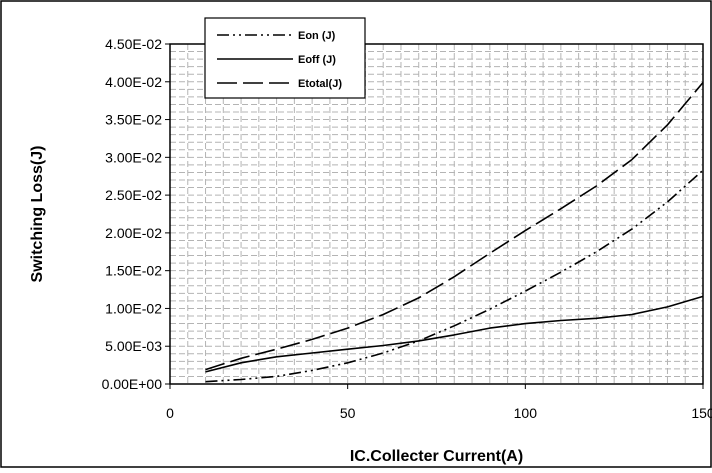 The width and height of the screenshot is (712, 473). Describe the element at coordinates (133, 120) in the screenshot. I see `y-tick-label: 3.50E-02` at that location.